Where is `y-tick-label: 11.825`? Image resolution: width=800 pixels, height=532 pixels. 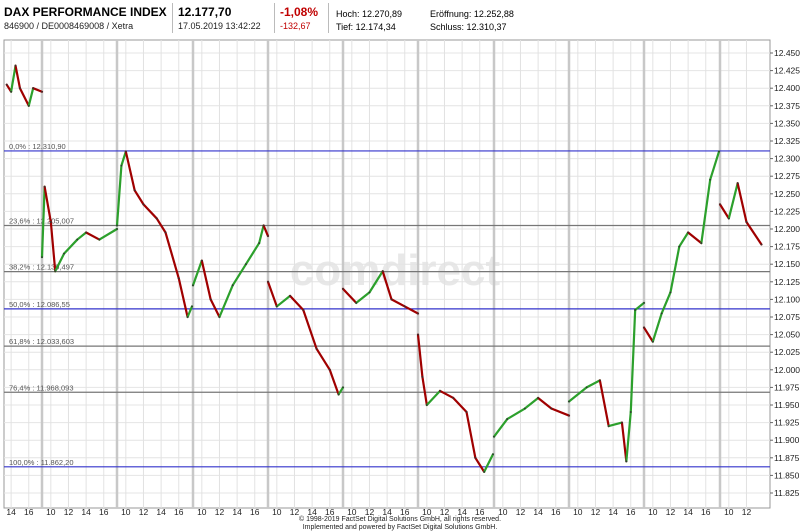
y-tick-label: 11.825 is located at coordinates (787, 493).